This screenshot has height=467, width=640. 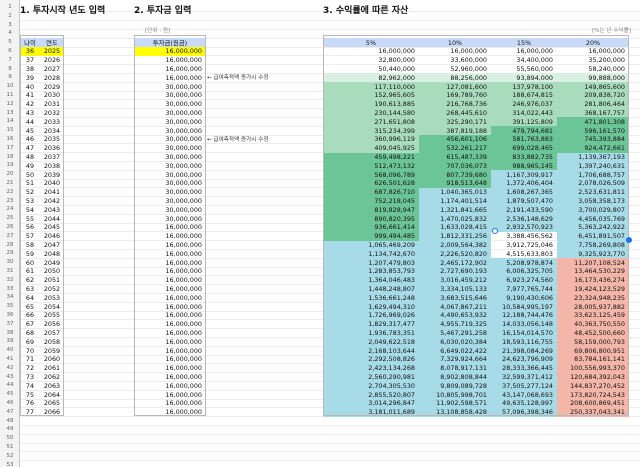 What do you see at coordinates (10, 121) in the screenshot?
I see `row-number: 14` at bounding box center [10, 121].